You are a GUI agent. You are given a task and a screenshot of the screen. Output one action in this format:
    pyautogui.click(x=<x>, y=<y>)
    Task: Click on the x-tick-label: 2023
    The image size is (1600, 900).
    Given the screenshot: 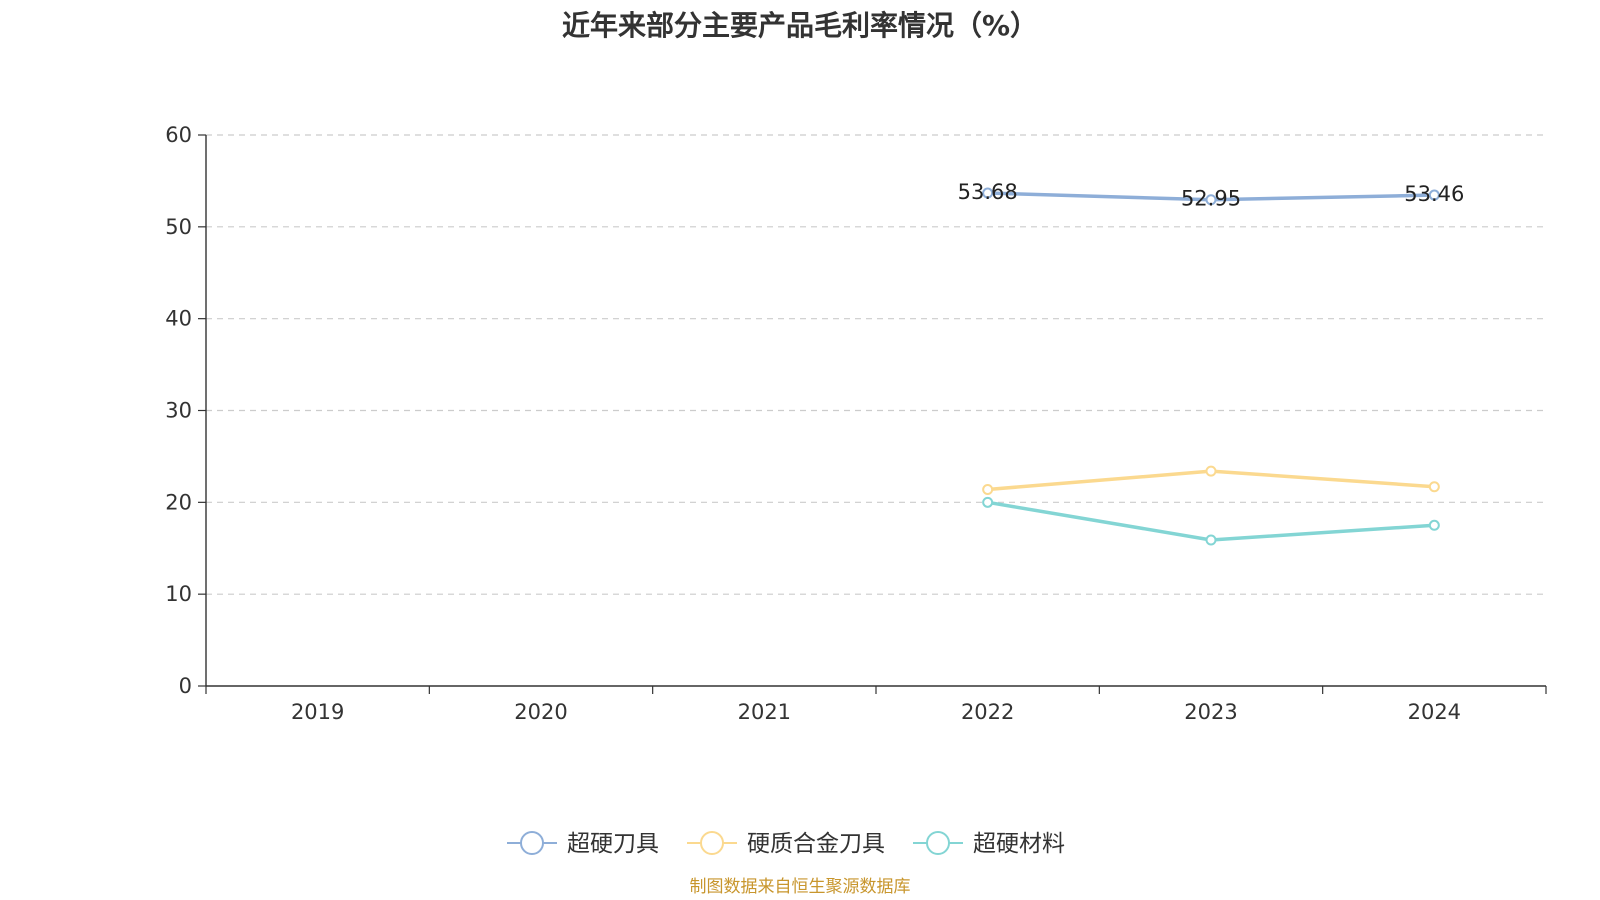 What is the action you would take?
    pyautogui.click(x=1210, y=712)
    